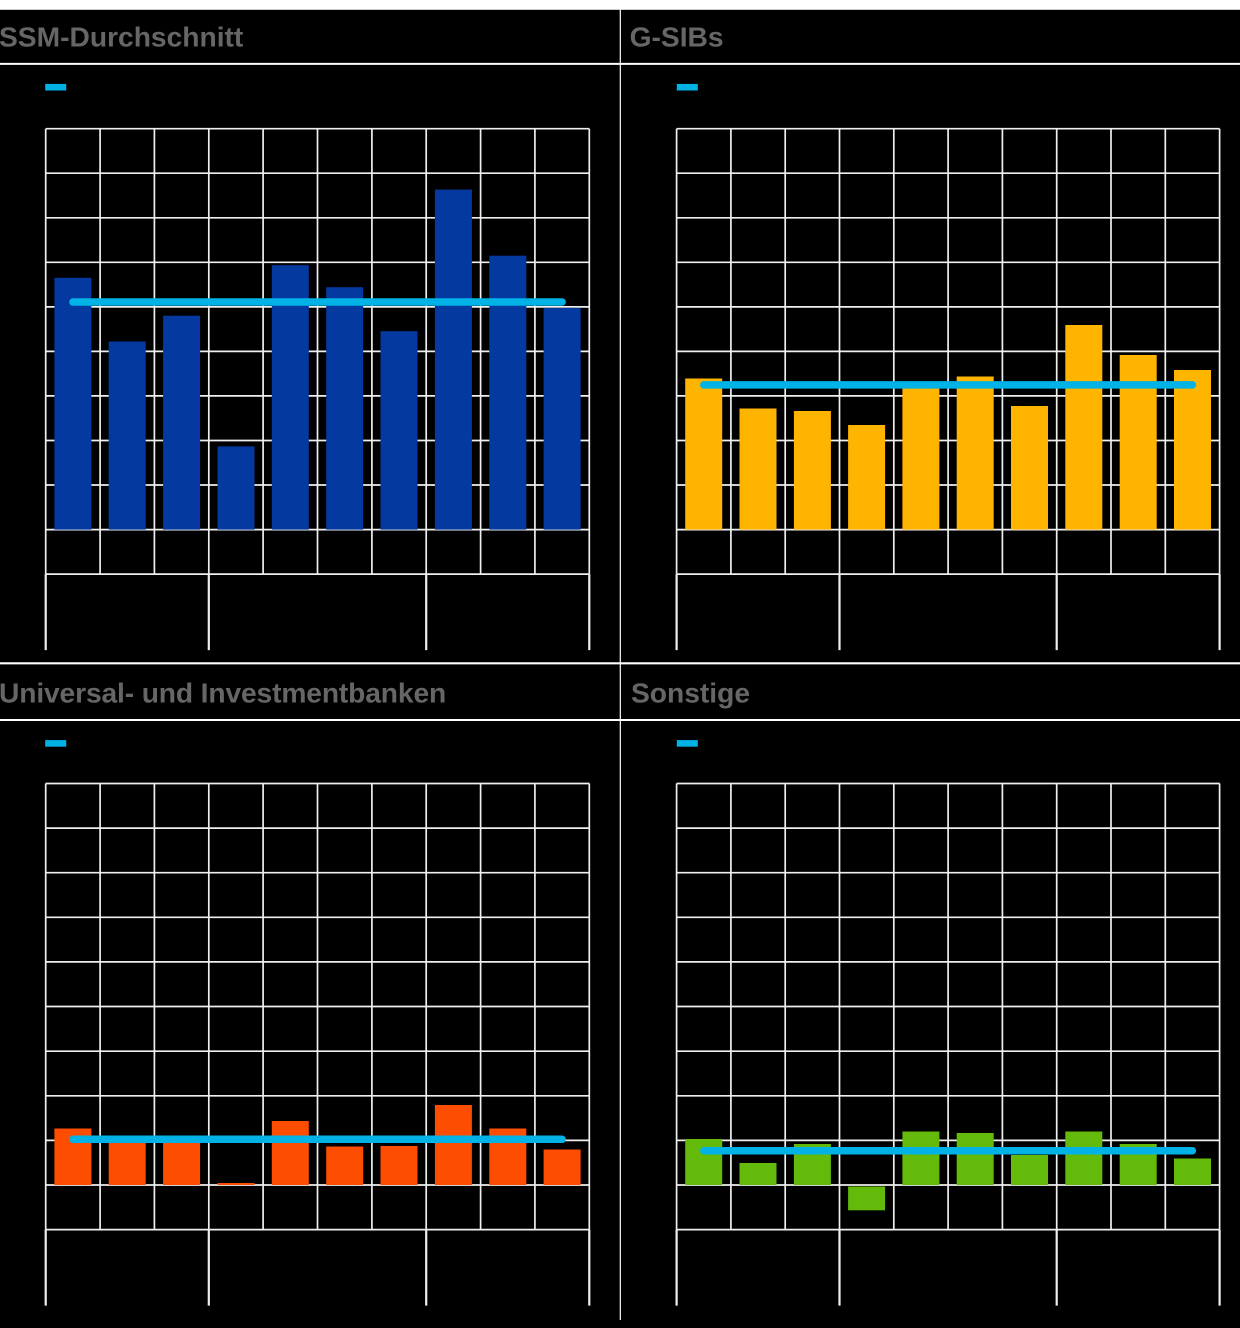 Image resolution: width=1240 pixels, height=1328 pixels. What do you see at coordinates (690, 693) in the screenshot?
I see `svg-text: Sonstige` at bounding box center [690, 693].